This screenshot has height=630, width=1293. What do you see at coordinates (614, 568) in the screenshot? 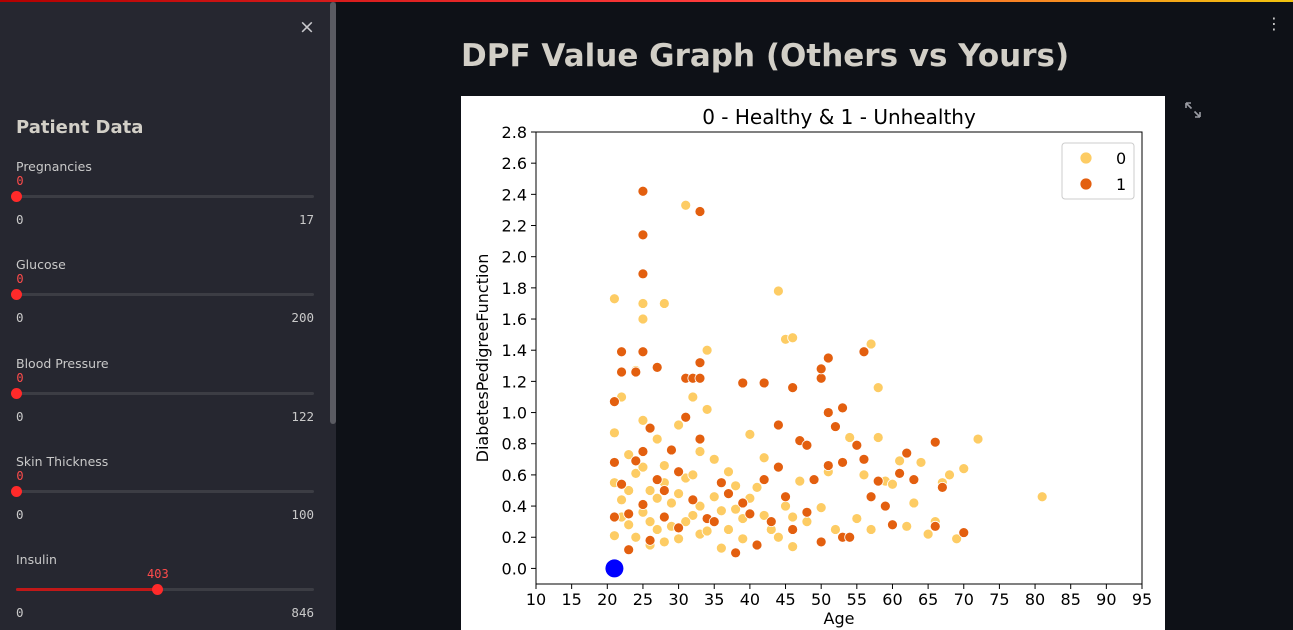
I see `user-data-point` at bounding box center [614, 568].